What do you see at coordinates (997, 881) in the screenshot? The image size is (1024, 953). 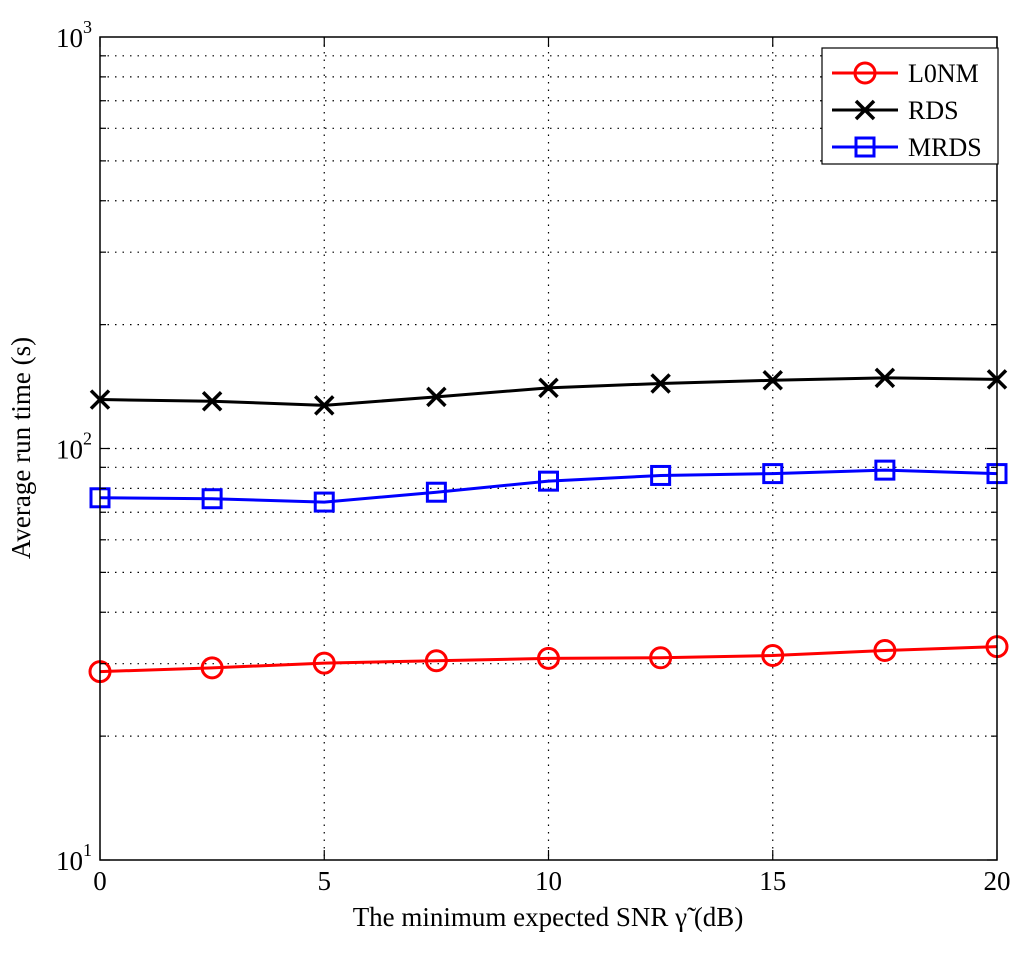 I see `x-tick-label: 20` at bounding box center [997, 881].